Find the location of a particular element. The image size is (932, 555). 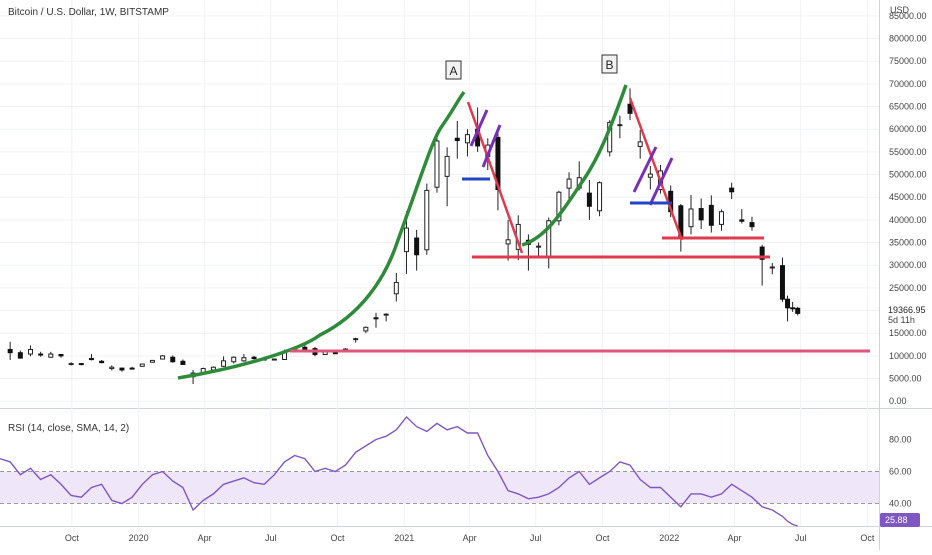

price-axis-label: 65000.00 is located at coordinates (908, 107).